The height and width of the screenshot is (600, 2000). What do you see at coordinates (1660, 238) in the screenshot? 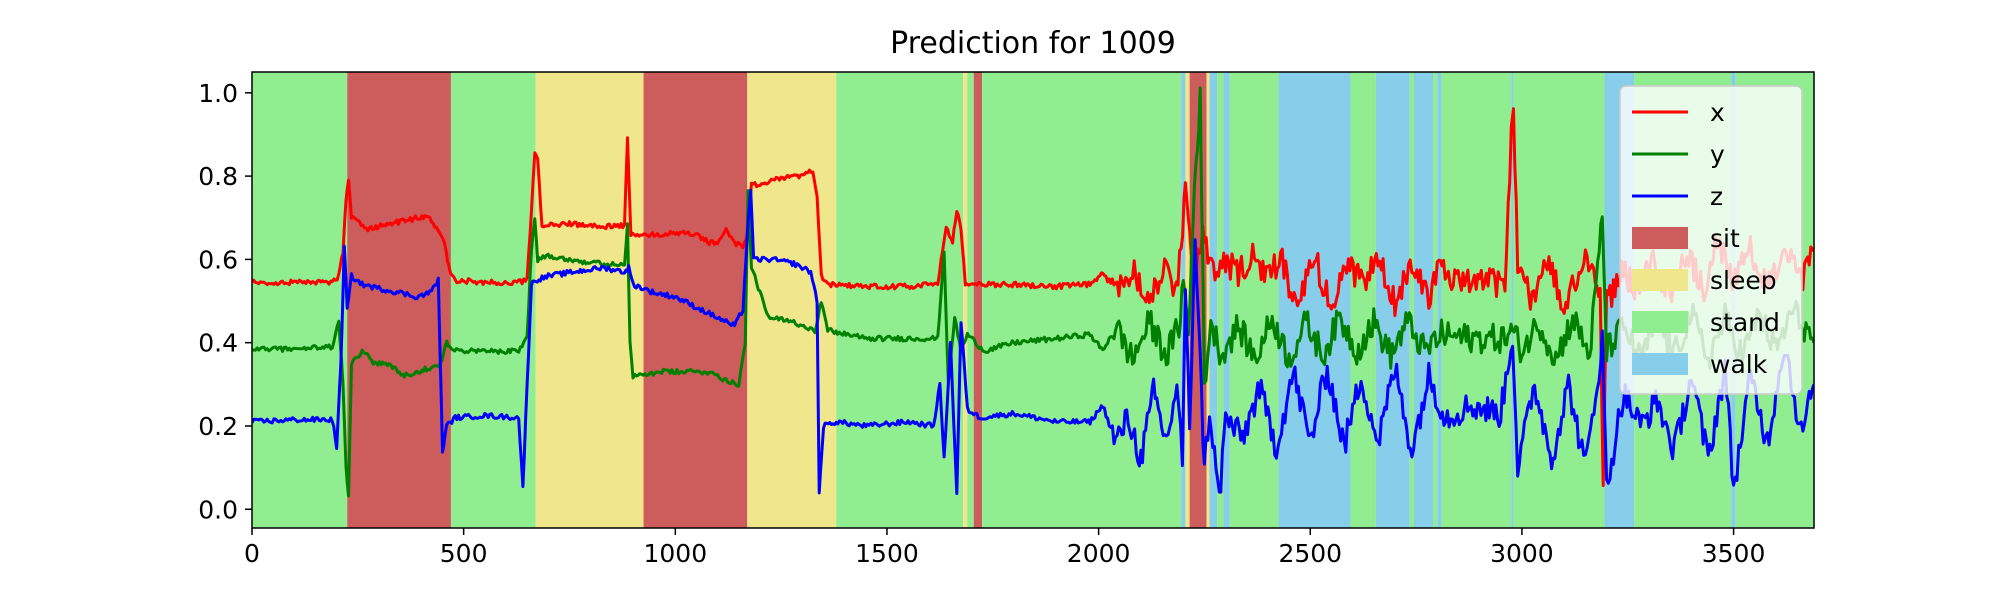
I see `legend-swatch-sit` at bounding box center [1660, 238].